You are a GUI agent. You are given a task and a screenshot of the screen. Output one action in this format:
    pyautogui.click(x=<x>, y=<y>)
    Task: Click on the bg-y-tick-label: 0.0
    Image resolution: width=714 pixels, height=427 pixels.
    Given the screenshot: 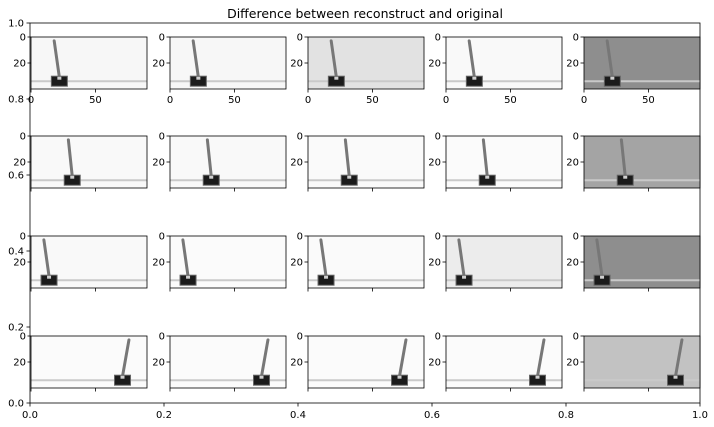 What is the action you would take?
    pyautogui.click(x=16, y=404)
    